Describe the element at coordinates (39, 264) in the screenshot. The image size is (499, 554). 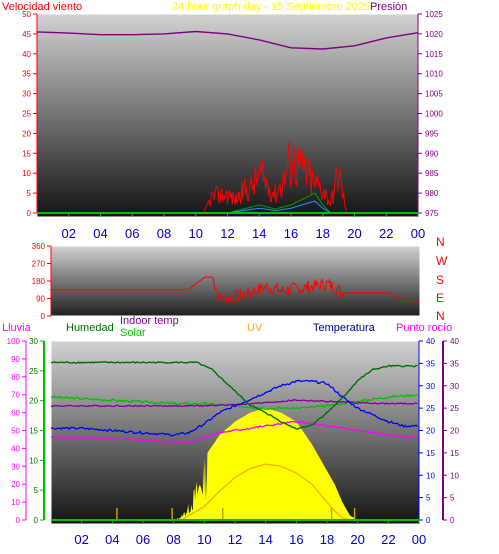
I see `direction-axis-tick-label: 270` at that location.